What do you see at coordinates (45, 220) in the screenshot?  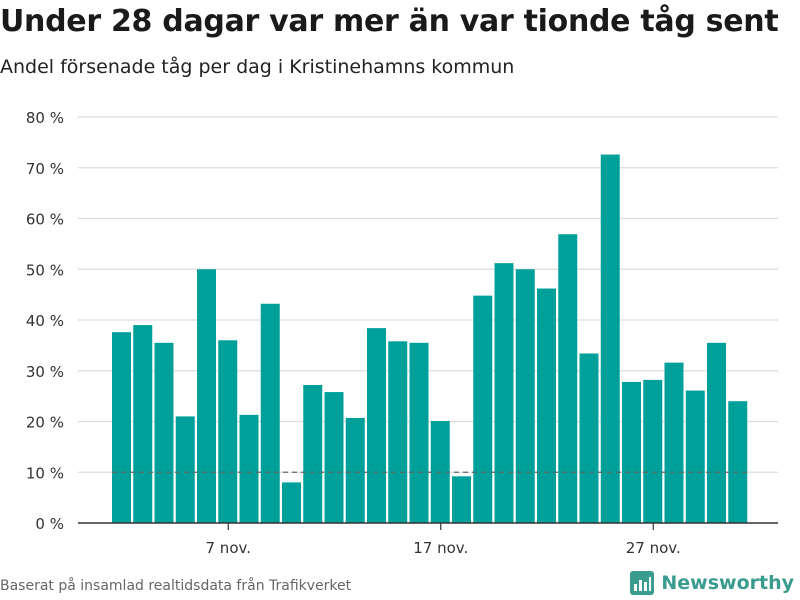 I see `y-tick-label: 60 %` at bounding box center [45, 220].